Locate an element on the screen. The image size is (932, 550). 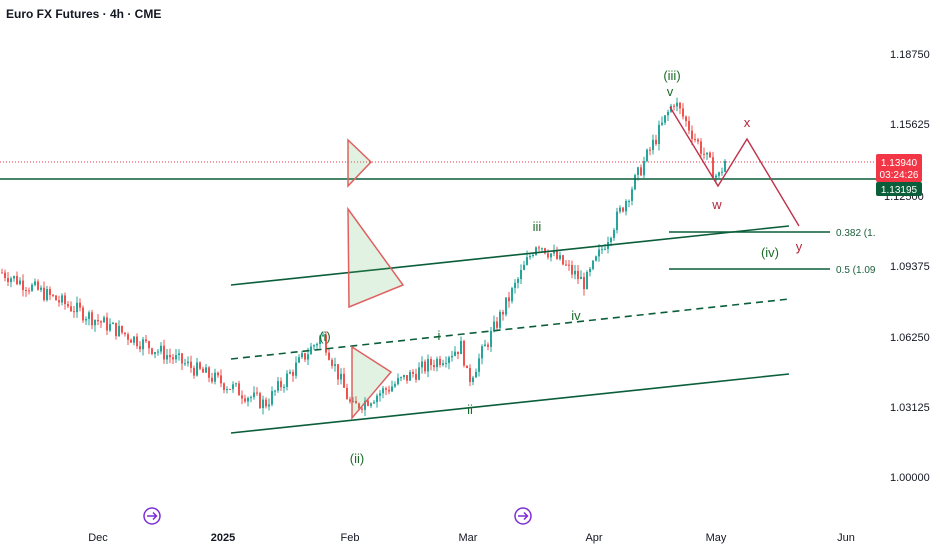
lower-channel-line is located at coordinates (510, 403).